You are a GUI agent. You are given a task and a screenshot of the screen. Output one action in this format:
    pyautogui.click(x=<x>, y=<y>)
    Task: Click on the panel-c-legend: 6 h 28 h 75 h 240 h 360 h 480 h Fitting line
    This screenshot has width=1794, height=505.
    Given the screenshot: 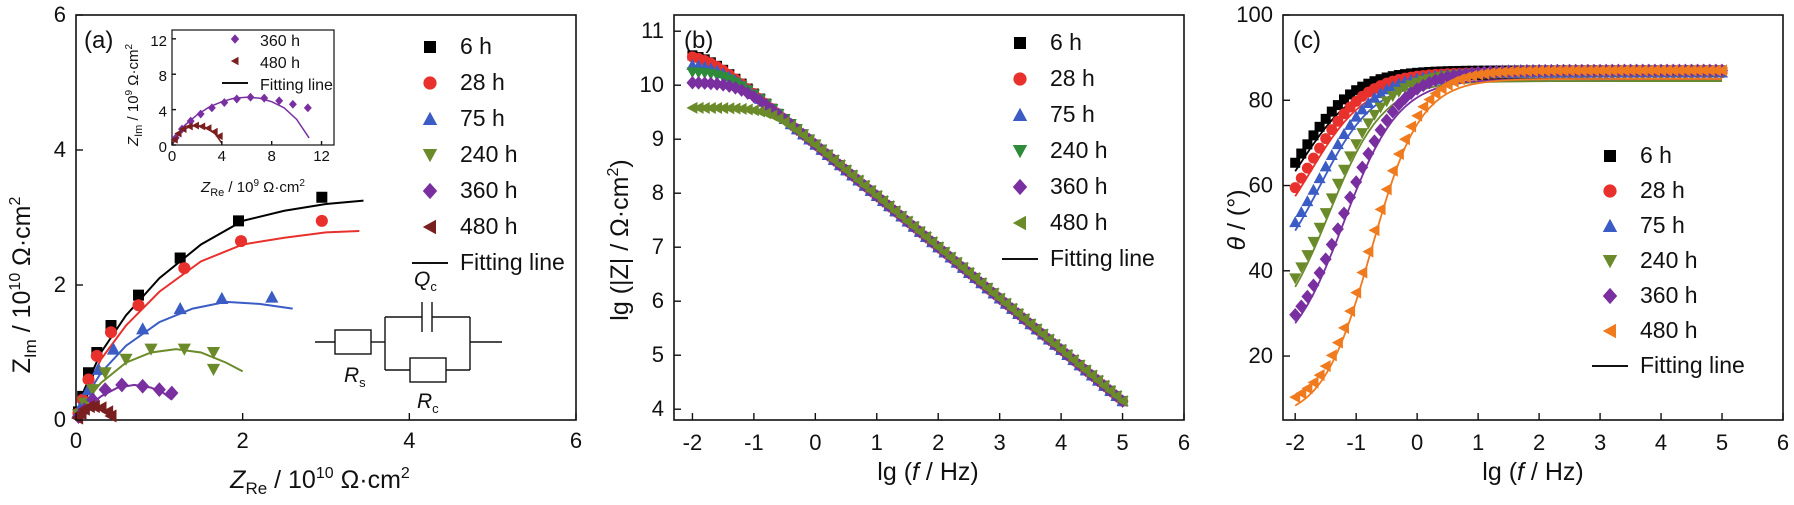 What is the action you would take?
    pyautogui.click(x=1668, y=260)
    